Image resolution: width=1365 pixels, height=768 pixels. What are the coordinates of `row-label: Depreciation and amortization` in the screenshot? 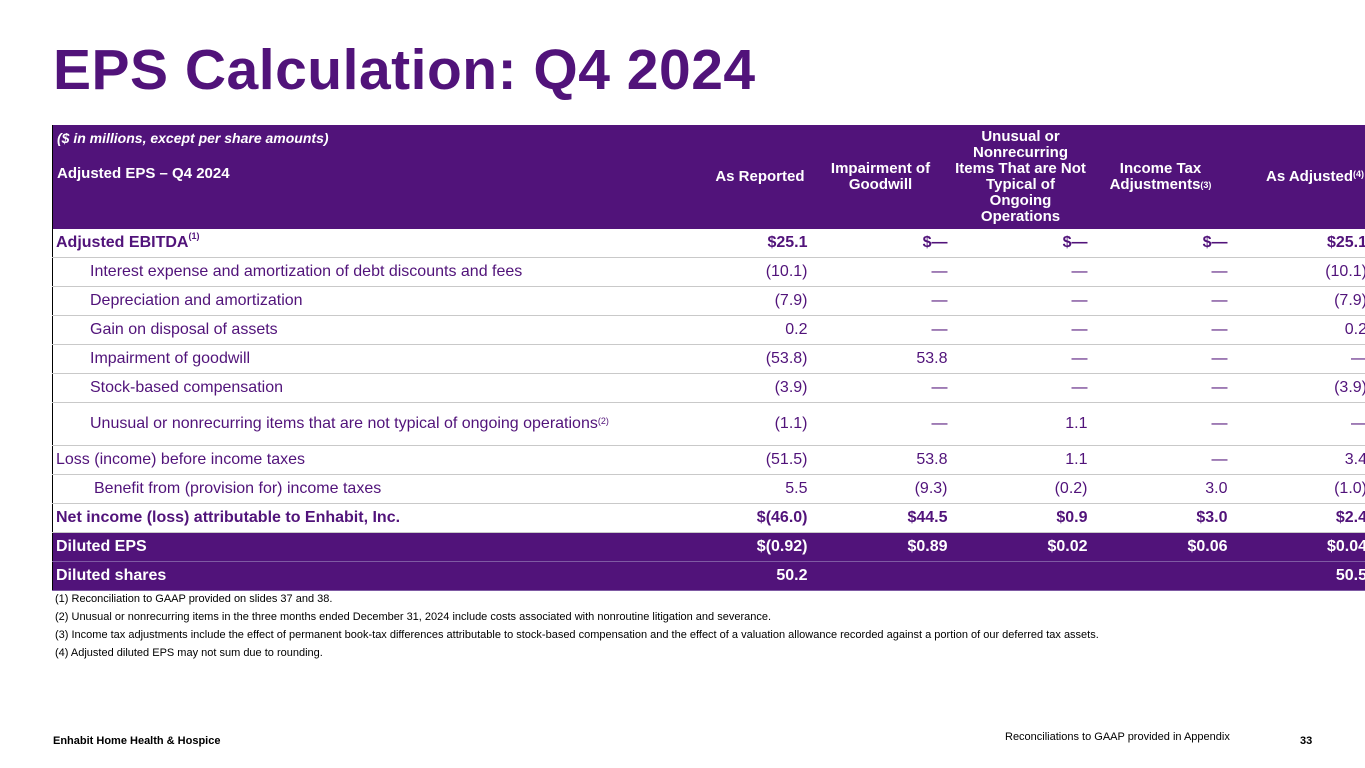 It's located at (336, 301).